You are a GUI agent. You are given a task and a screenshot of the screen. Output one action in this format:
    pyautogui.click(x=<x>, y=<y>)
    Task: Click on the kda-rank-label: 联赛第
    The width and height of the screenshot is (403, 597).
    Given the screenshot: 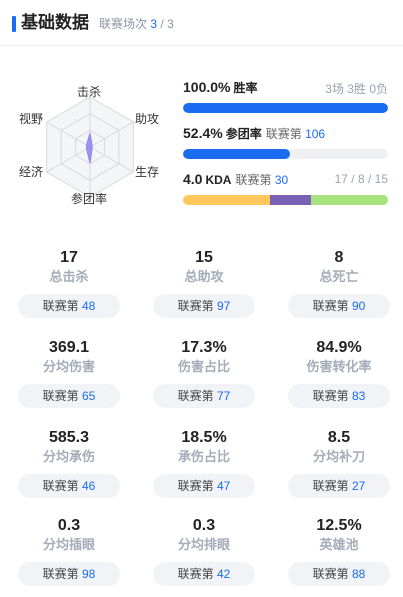 What is the action you would take?
    pyautogui.click(x=253, y=180)
    